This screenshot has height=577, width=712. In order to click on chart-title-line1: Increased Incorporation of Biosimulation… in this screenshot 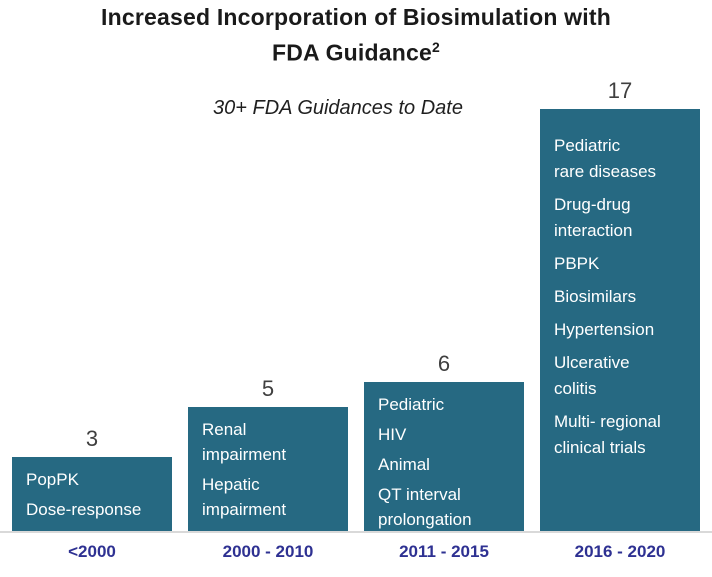, I will do `click(356, 17)`.